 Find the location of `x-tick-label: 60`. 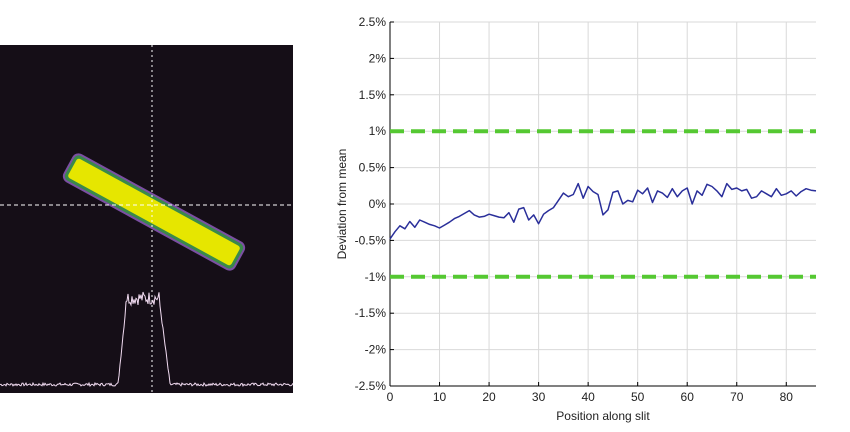

x-tick-label: 60 is located at coordinates (688, 397).